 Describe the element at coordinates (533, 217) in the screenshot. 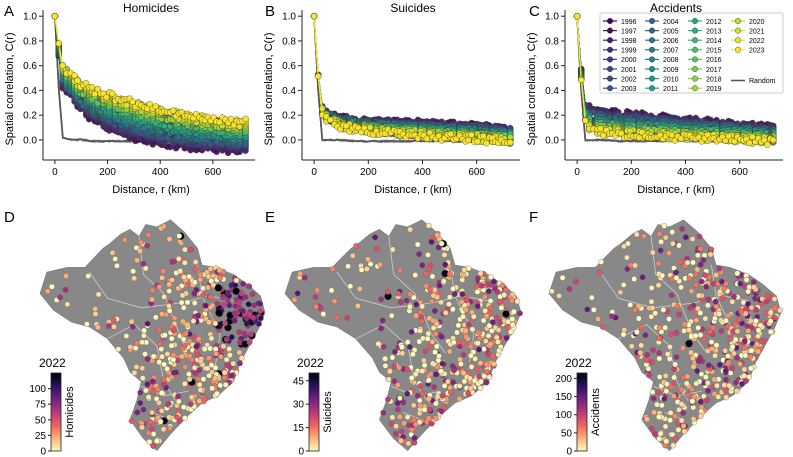

I see `panel-letter-f: F` at that location.